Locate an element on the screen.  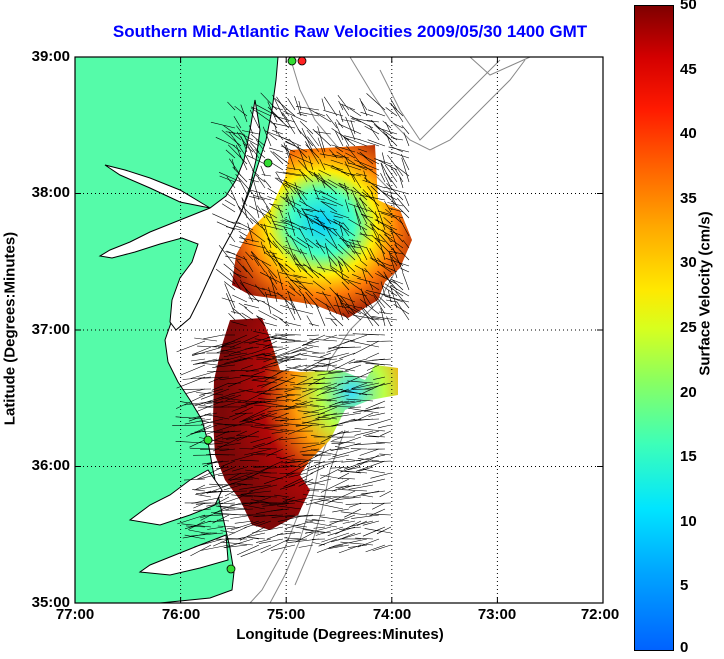
colorbar-tick: 45 is located at coordinates (688, 69).